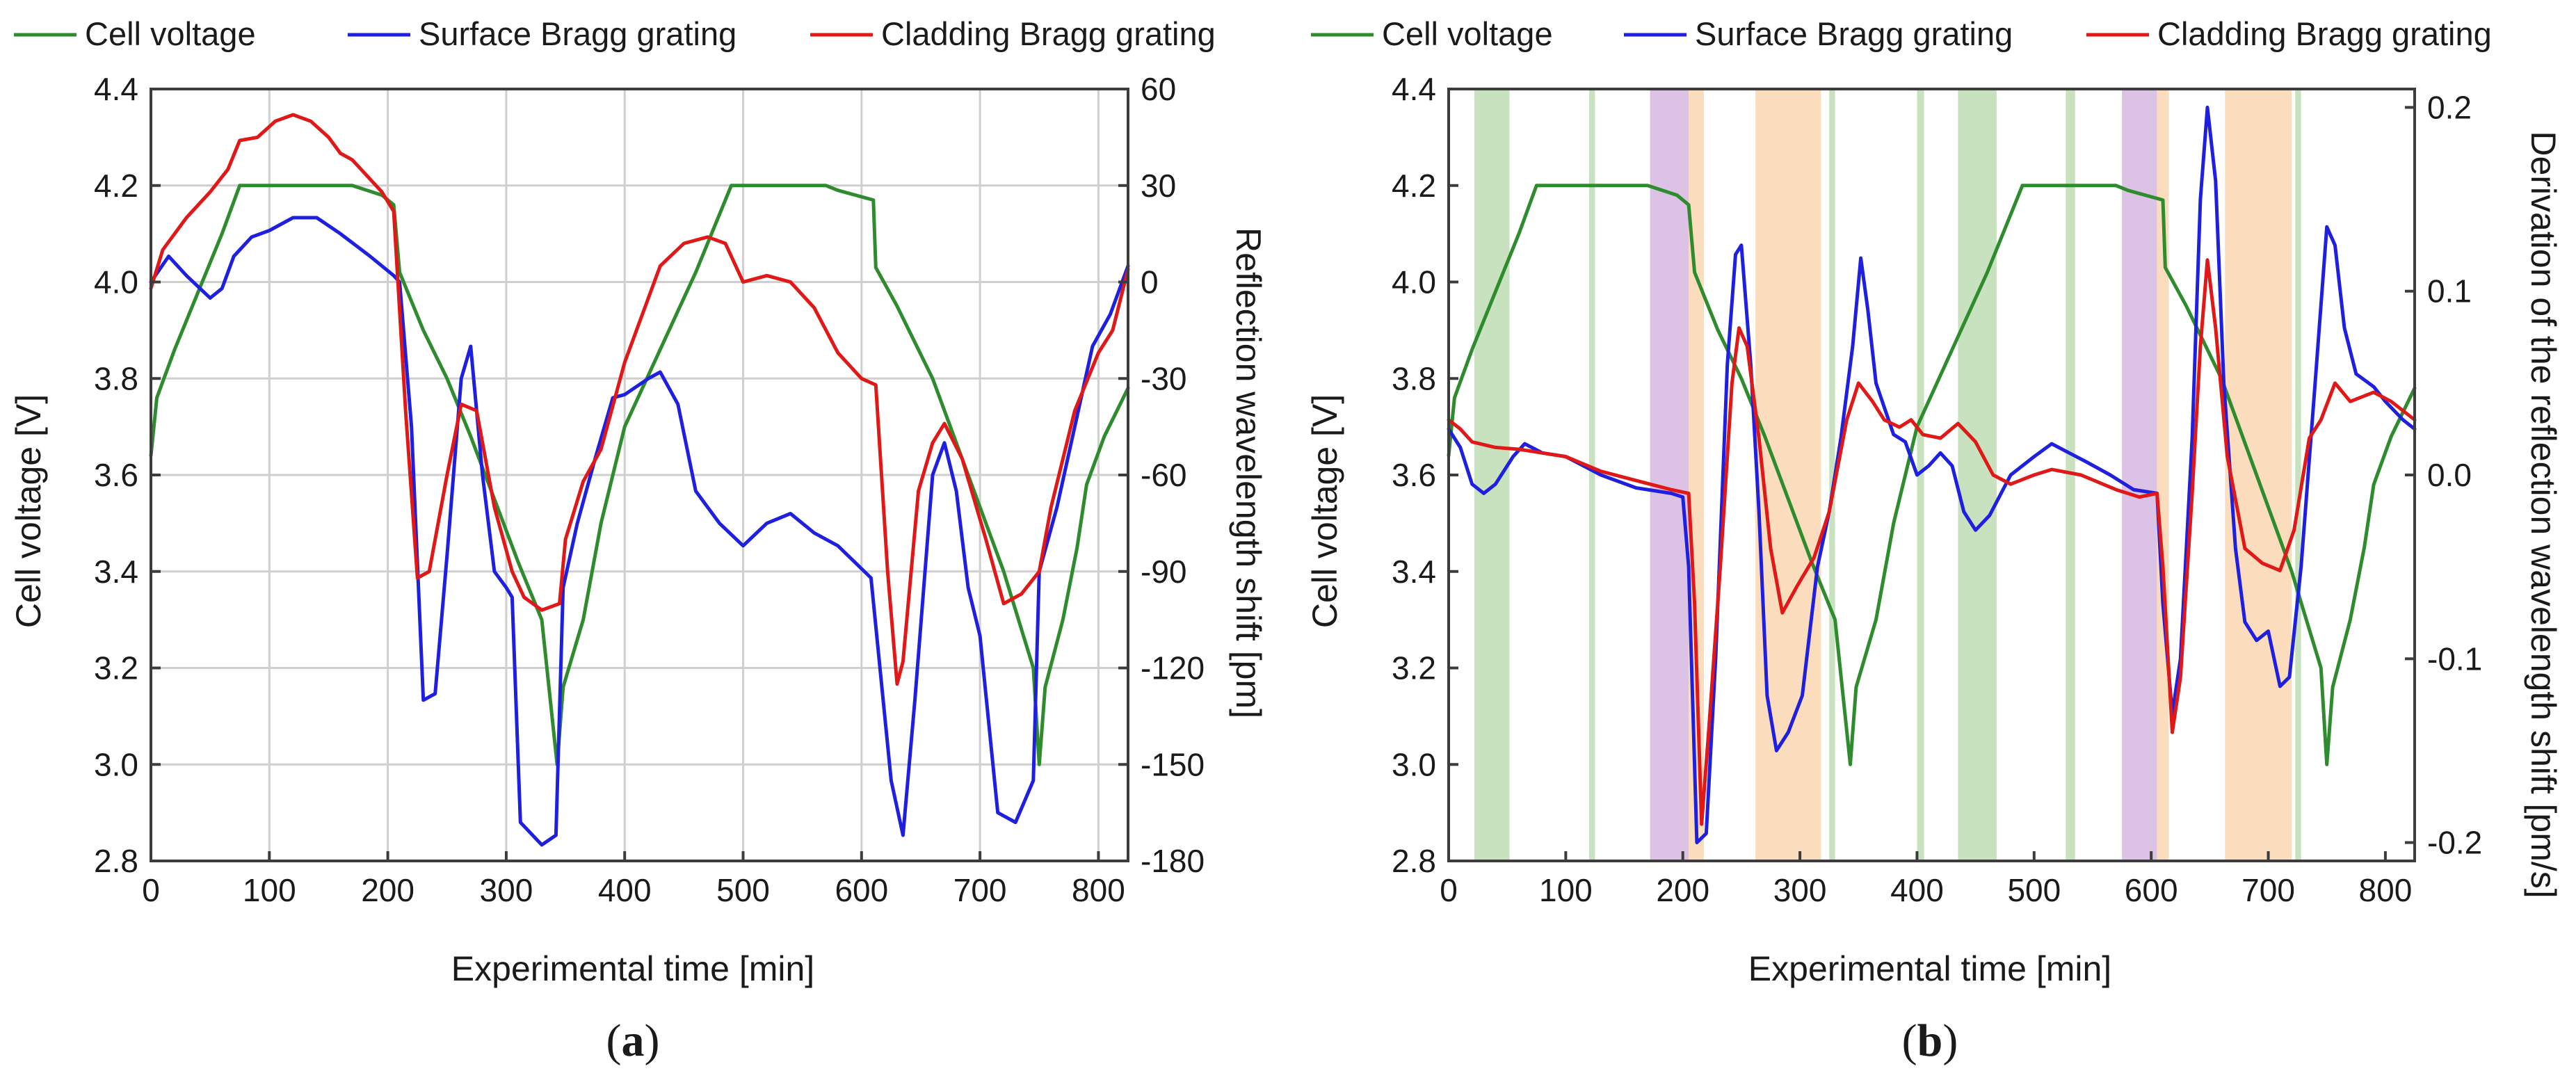 The width and height of the screenshot is (2576, 1080). What do you see at coordinates (1173, 764) in the screenshot?
I see `y-right-tick-label: -150` at bounding box center [1173, 764].